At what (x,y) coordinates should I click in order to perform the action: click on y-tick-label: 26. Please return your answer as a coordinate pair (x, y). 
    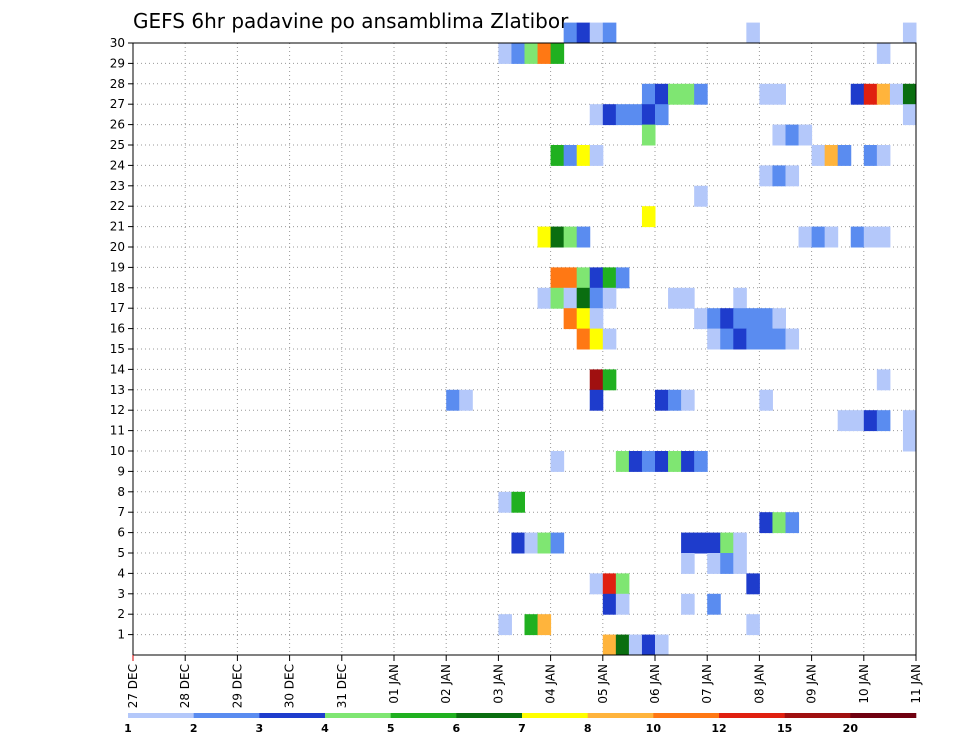
    Looking at the image, I should click on (117, 125).